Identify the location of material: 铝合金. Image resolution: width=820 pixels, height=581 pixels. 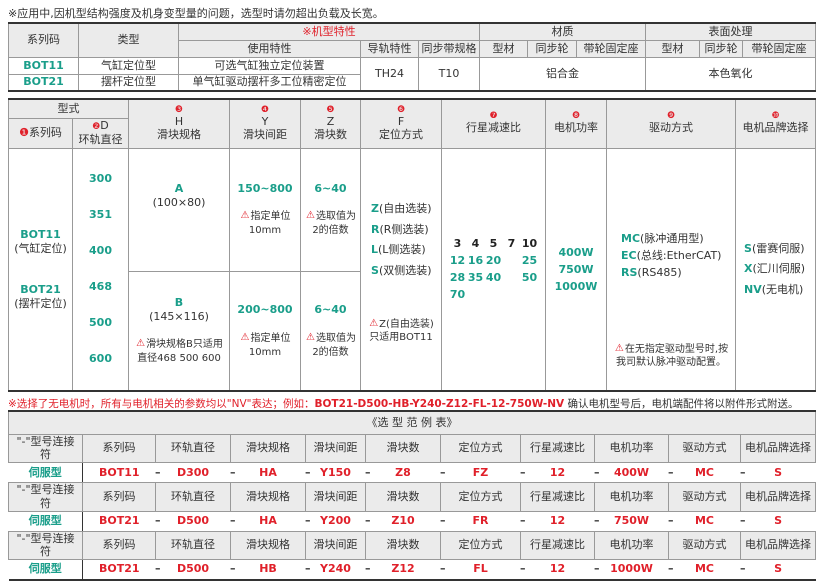
(562, 74).